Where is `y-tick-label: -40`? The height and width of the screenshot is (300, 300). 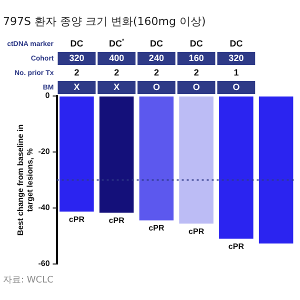
y-tick-label: -40 is located at coordinates (44, 207).